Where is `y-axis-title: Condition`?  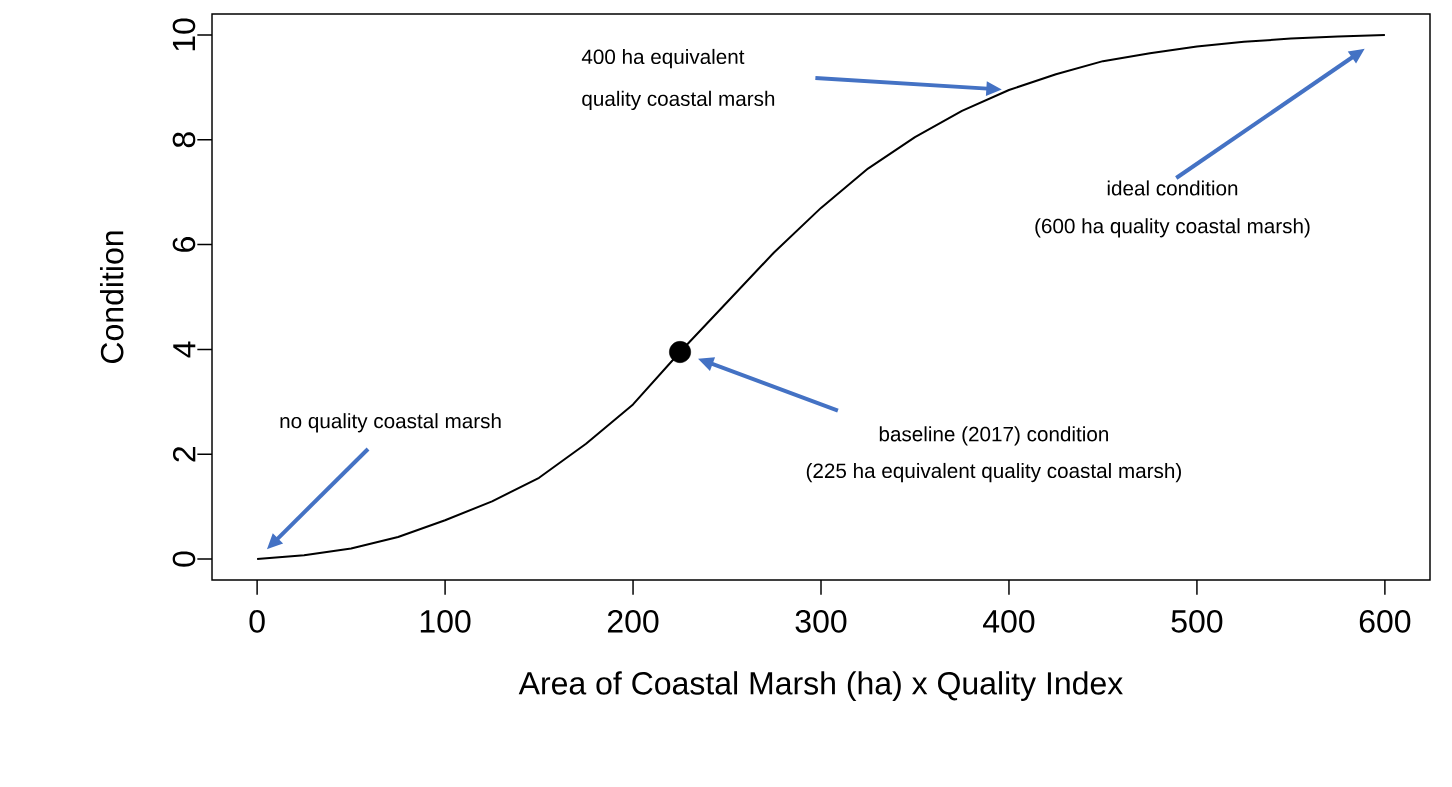 y-axis-title: Condition is located at coordinates (111, 297).